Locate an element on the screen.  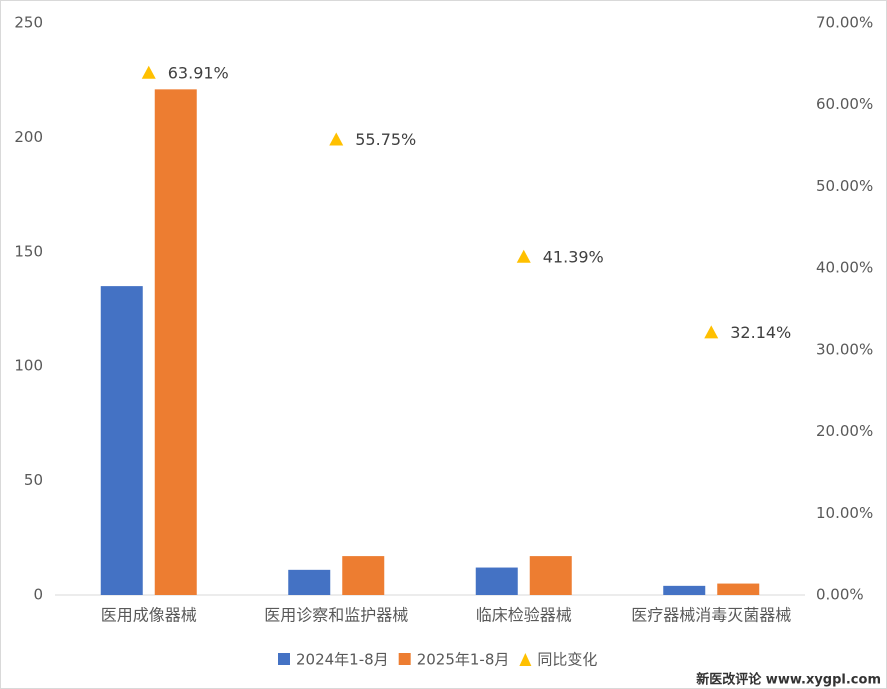
x-tick-label: 医用成像器械 is located at coordinates (149, 615).